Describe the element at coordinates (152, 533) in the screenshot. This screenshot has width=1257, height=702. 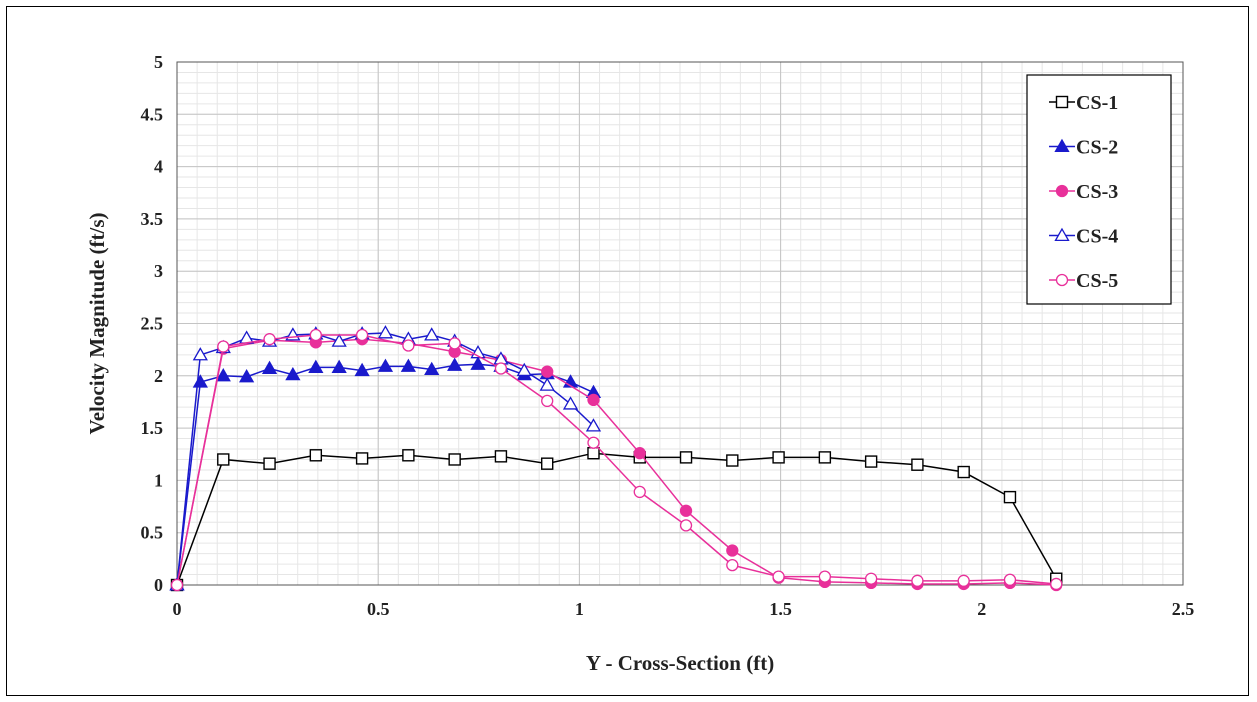
I see `y-tick-label: 0.5` at that location.